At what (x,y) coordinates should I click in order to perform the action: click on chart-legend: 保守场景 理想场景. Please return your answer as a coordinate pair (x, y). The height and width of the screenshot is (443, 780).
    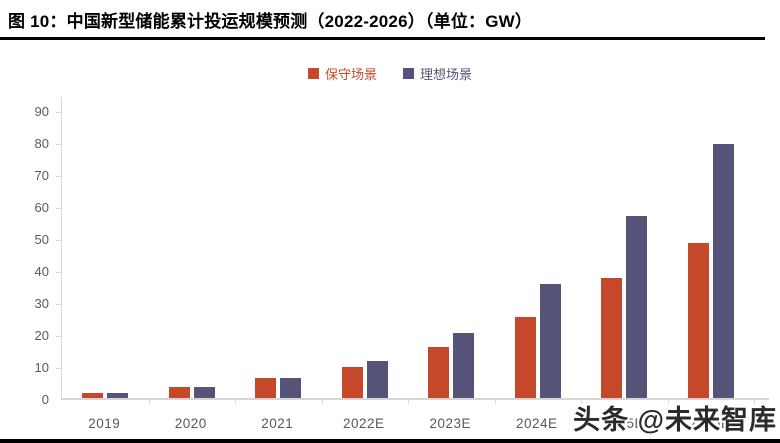
    Looking at the image, I should click on (390, 73).